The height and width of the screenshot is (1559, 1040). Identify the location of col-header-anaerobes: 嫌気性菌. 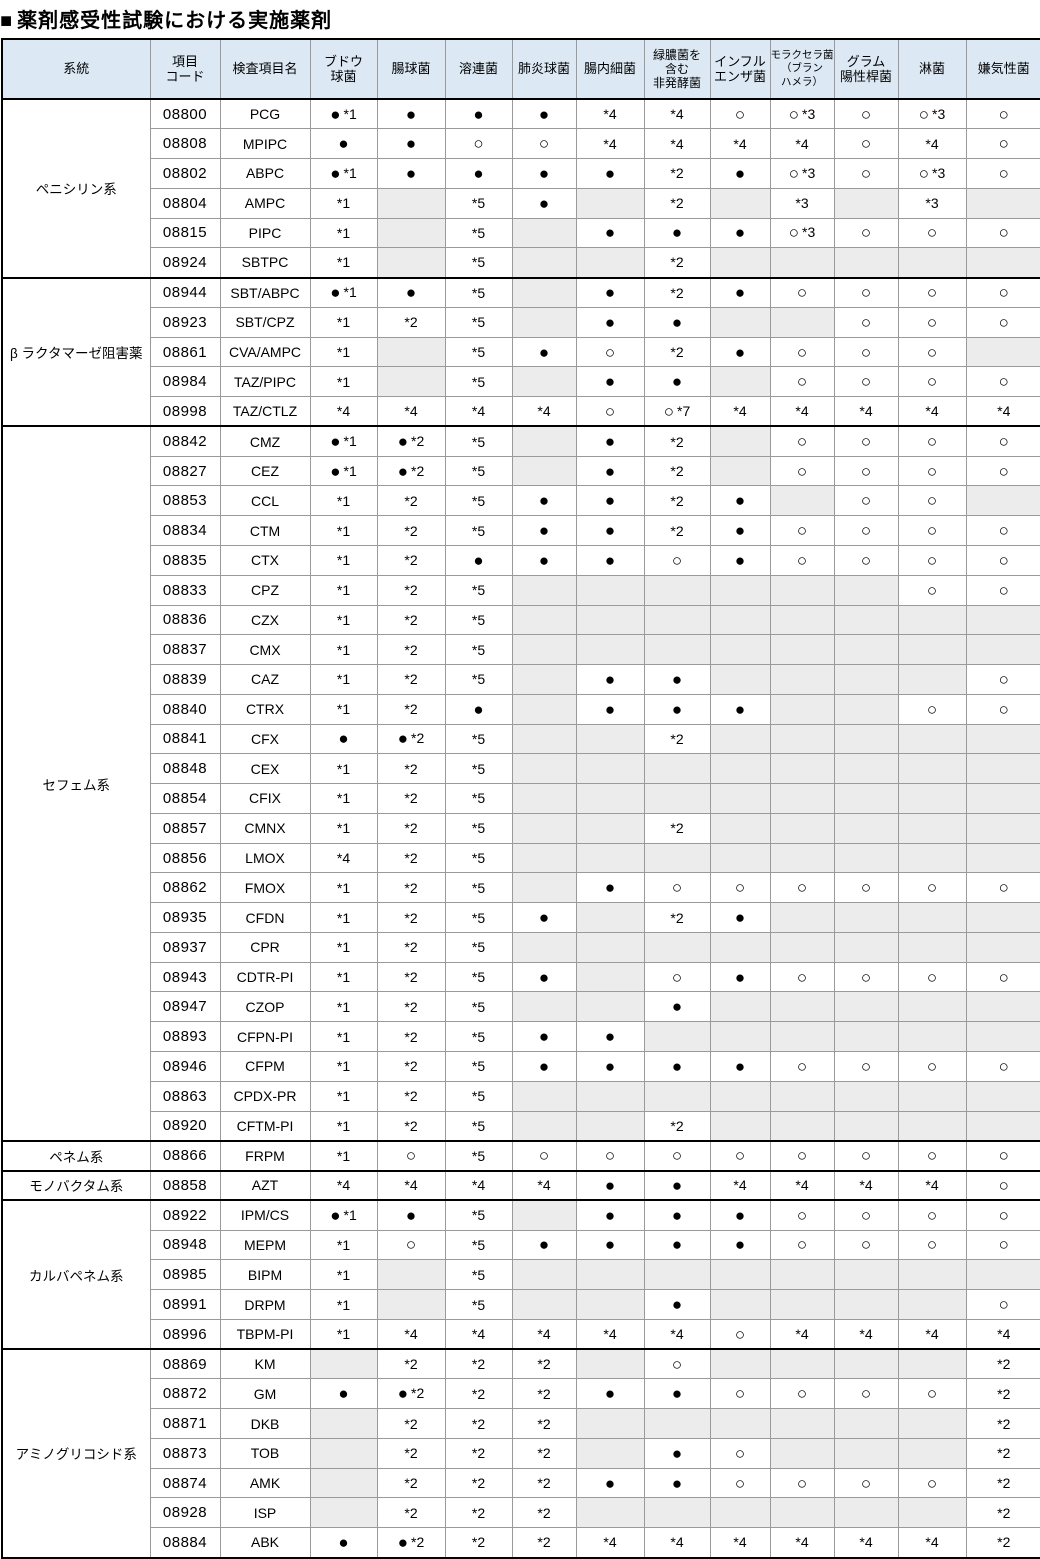
(1002, 69).